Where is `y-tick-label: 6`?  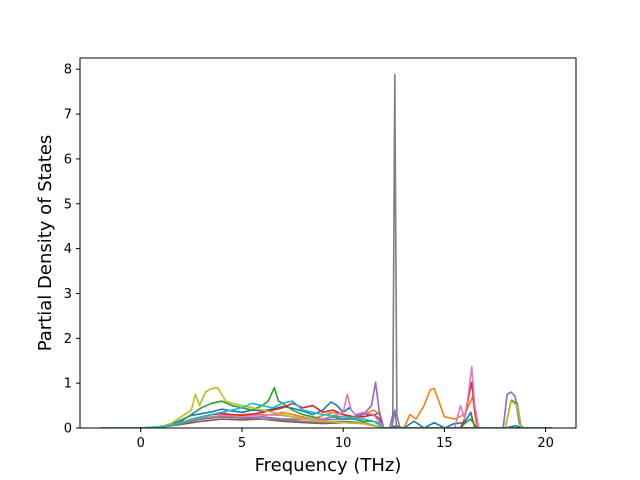 y-tick-label: 6 is located at coordinates (68, 159).